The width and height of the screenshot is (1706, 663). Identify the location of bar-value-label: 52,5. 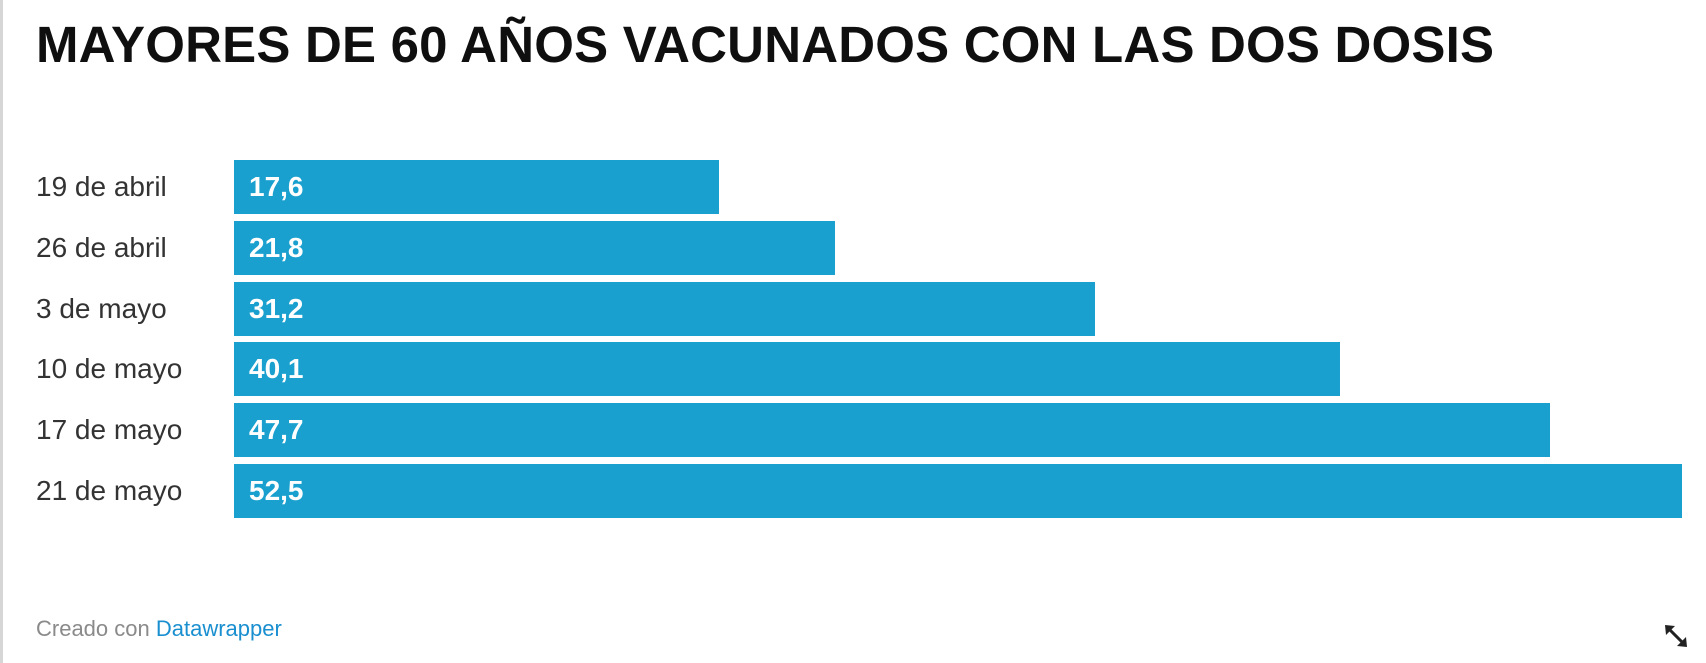
(276, 490).